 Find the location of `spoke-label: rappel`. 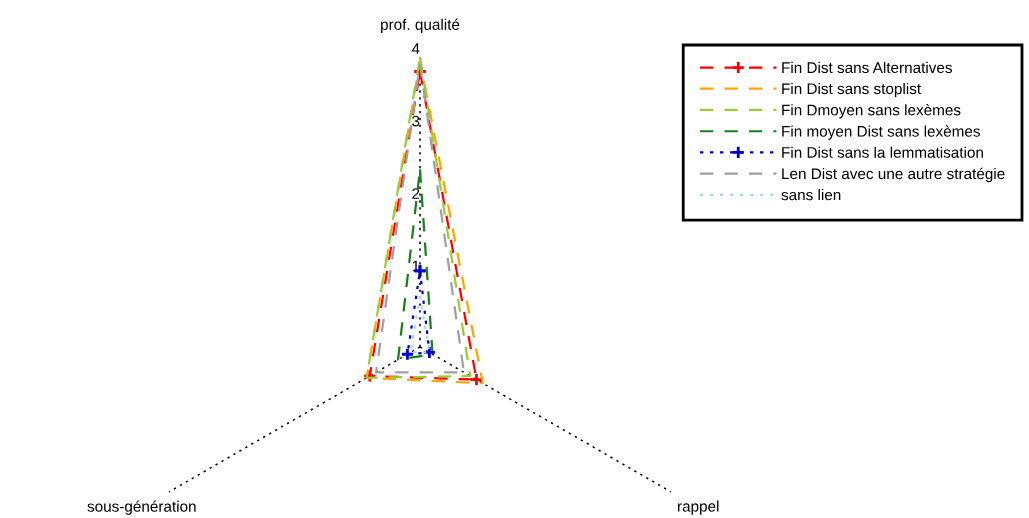

spoke-label: rappel is located at coordinates (698, 507).